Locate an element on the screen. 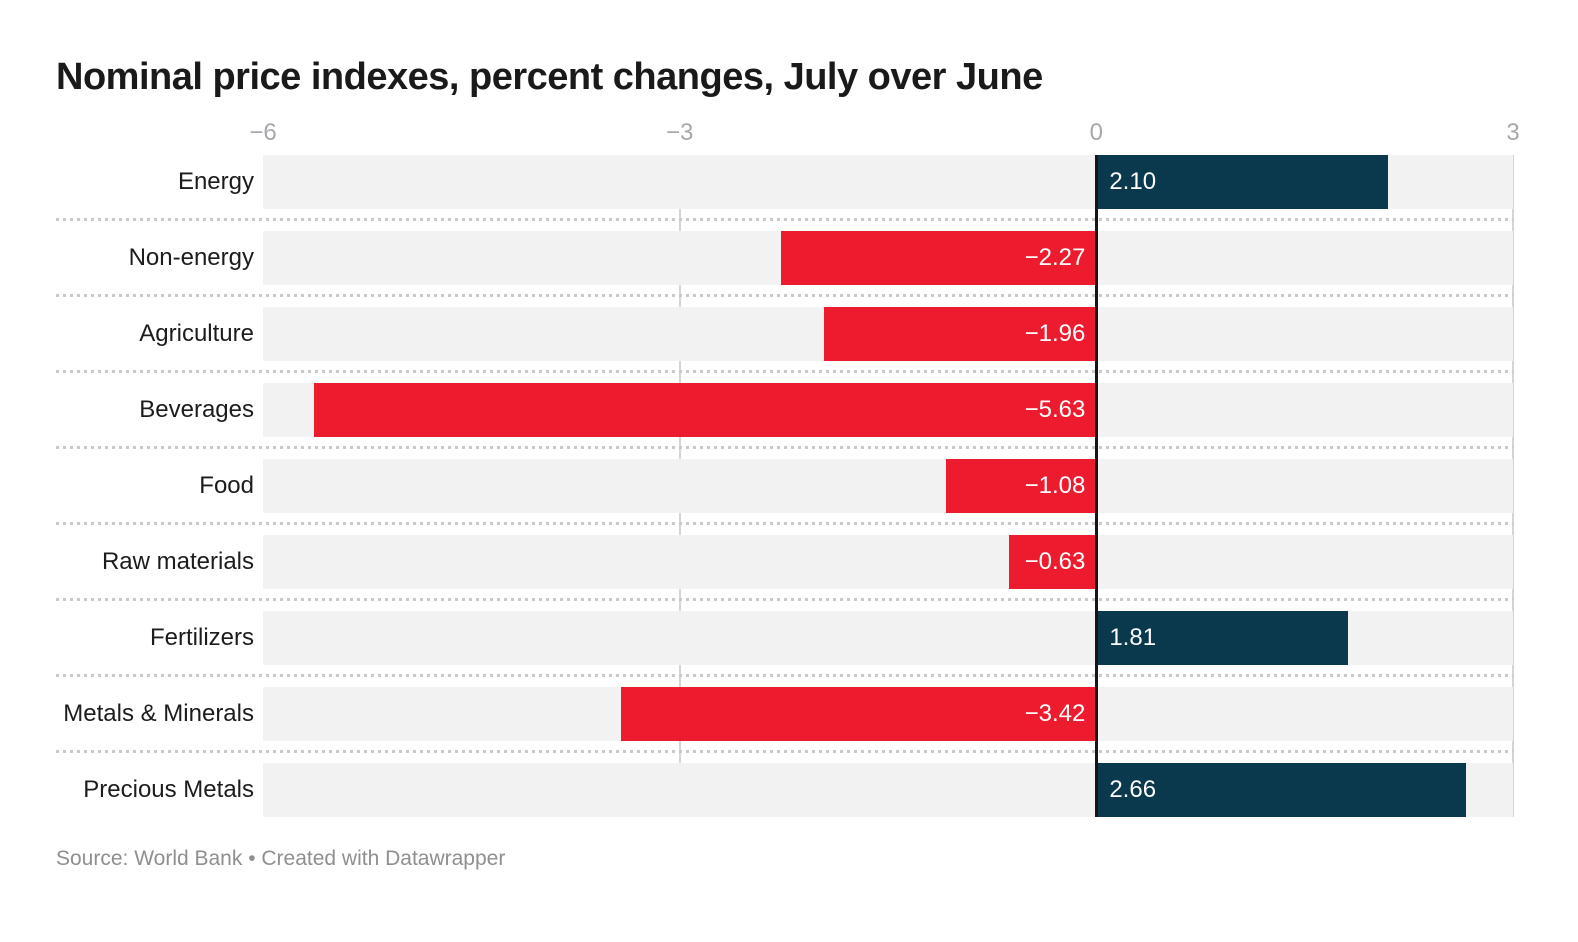 The image size is (1578, 942). x-tick-label: 0 is located at coordinates (1096, 132).